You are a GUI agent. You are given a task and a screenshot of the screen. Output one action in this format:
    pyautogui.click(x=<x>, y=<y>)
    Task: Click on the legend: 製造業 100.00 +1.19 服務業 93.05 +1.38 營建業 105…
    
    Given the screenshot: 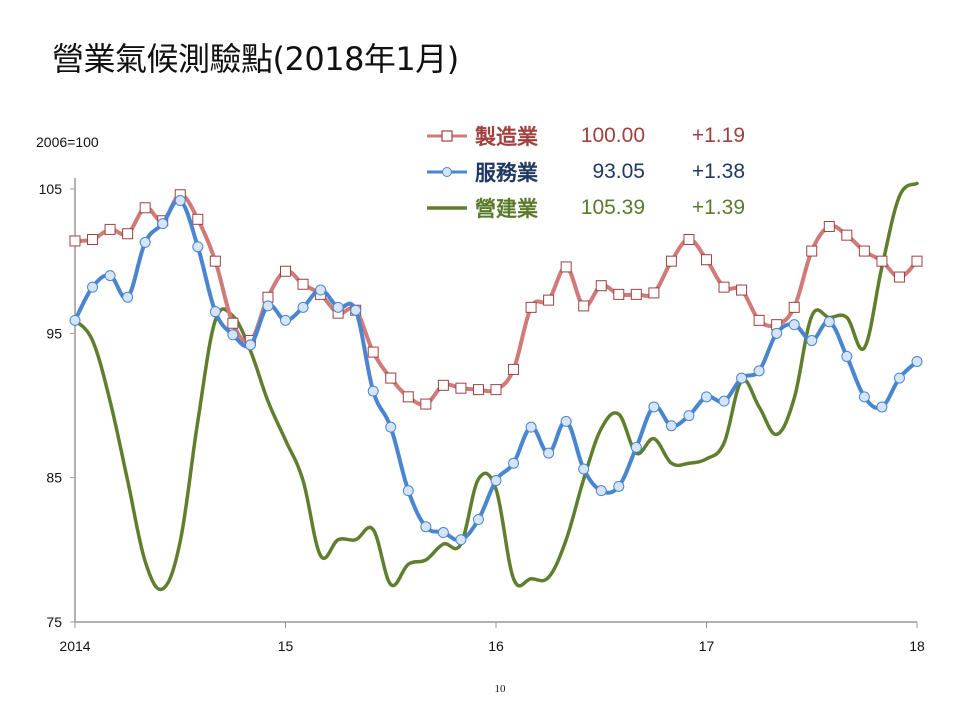 What is the action you would take?
    pyautogui.click(x=585, y=172)
    